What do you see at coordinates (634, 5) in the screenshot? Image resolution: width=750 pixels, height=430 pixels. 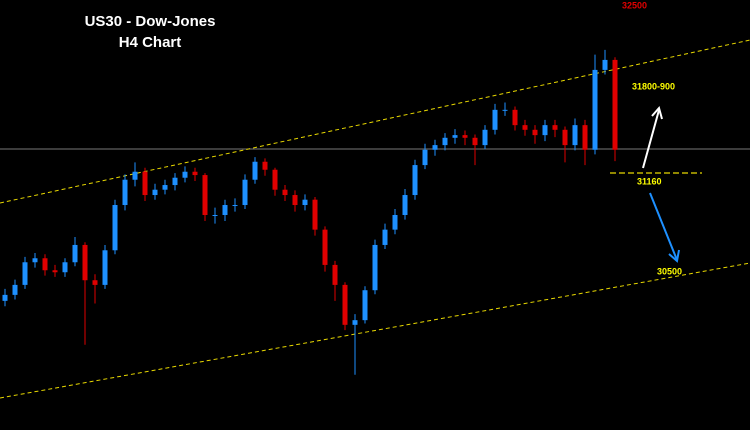 I see `annotation: 32500` at bounding box center [634, 5].